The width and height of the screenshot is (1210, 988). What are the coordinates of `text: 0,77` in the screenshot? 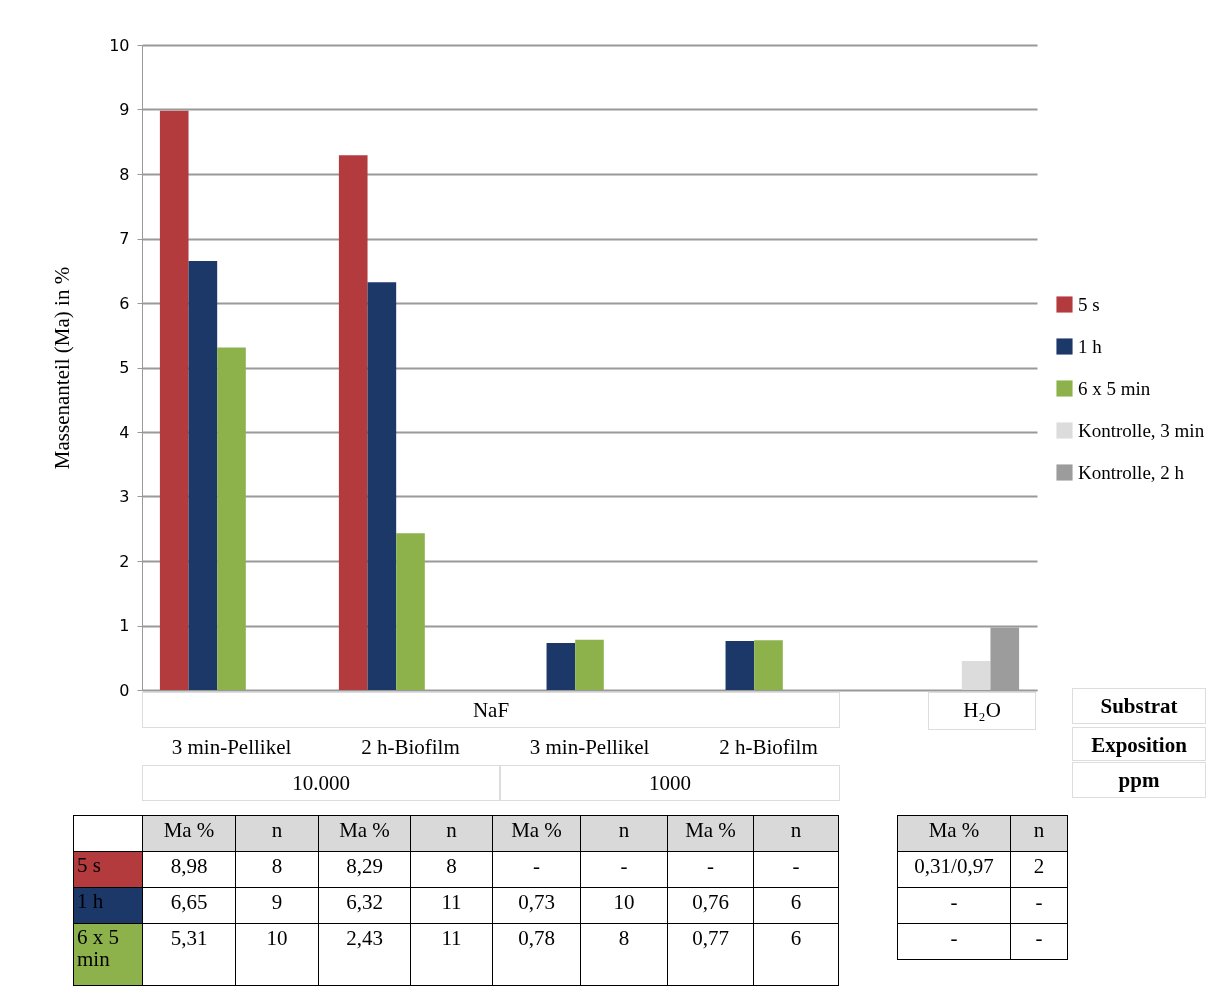 It's located at (710, 954).